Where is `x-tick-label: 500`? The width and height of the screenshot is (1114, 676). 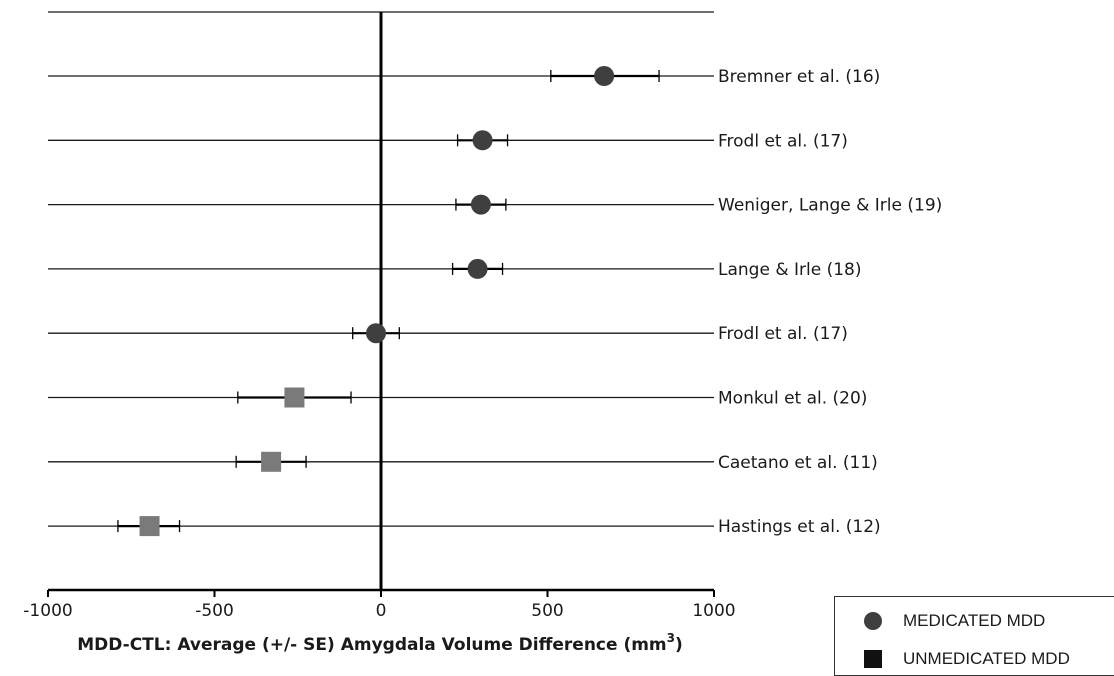
x-tick-label: 500 is located at coordinates (547, 611).